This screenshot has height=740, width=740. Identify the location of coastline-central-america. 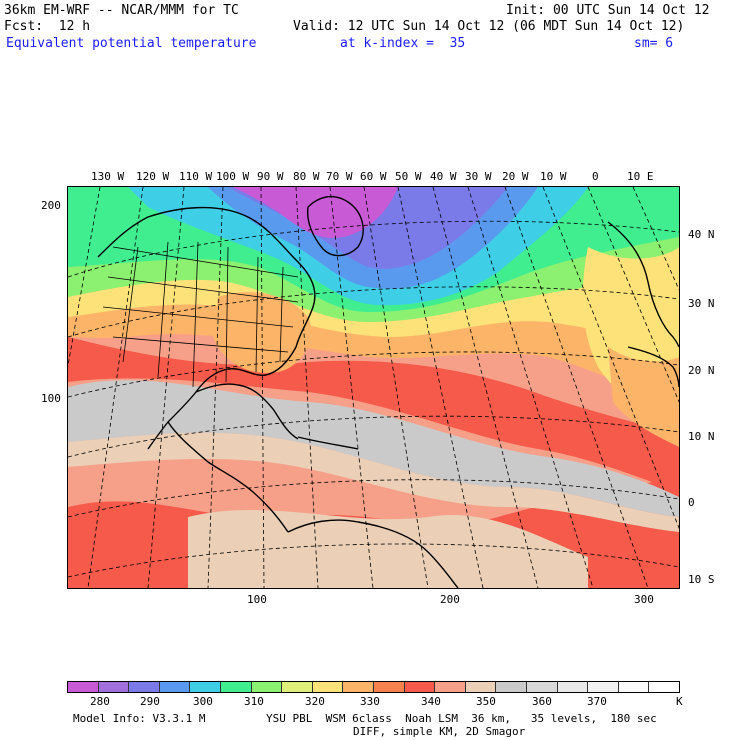
(228, 477).